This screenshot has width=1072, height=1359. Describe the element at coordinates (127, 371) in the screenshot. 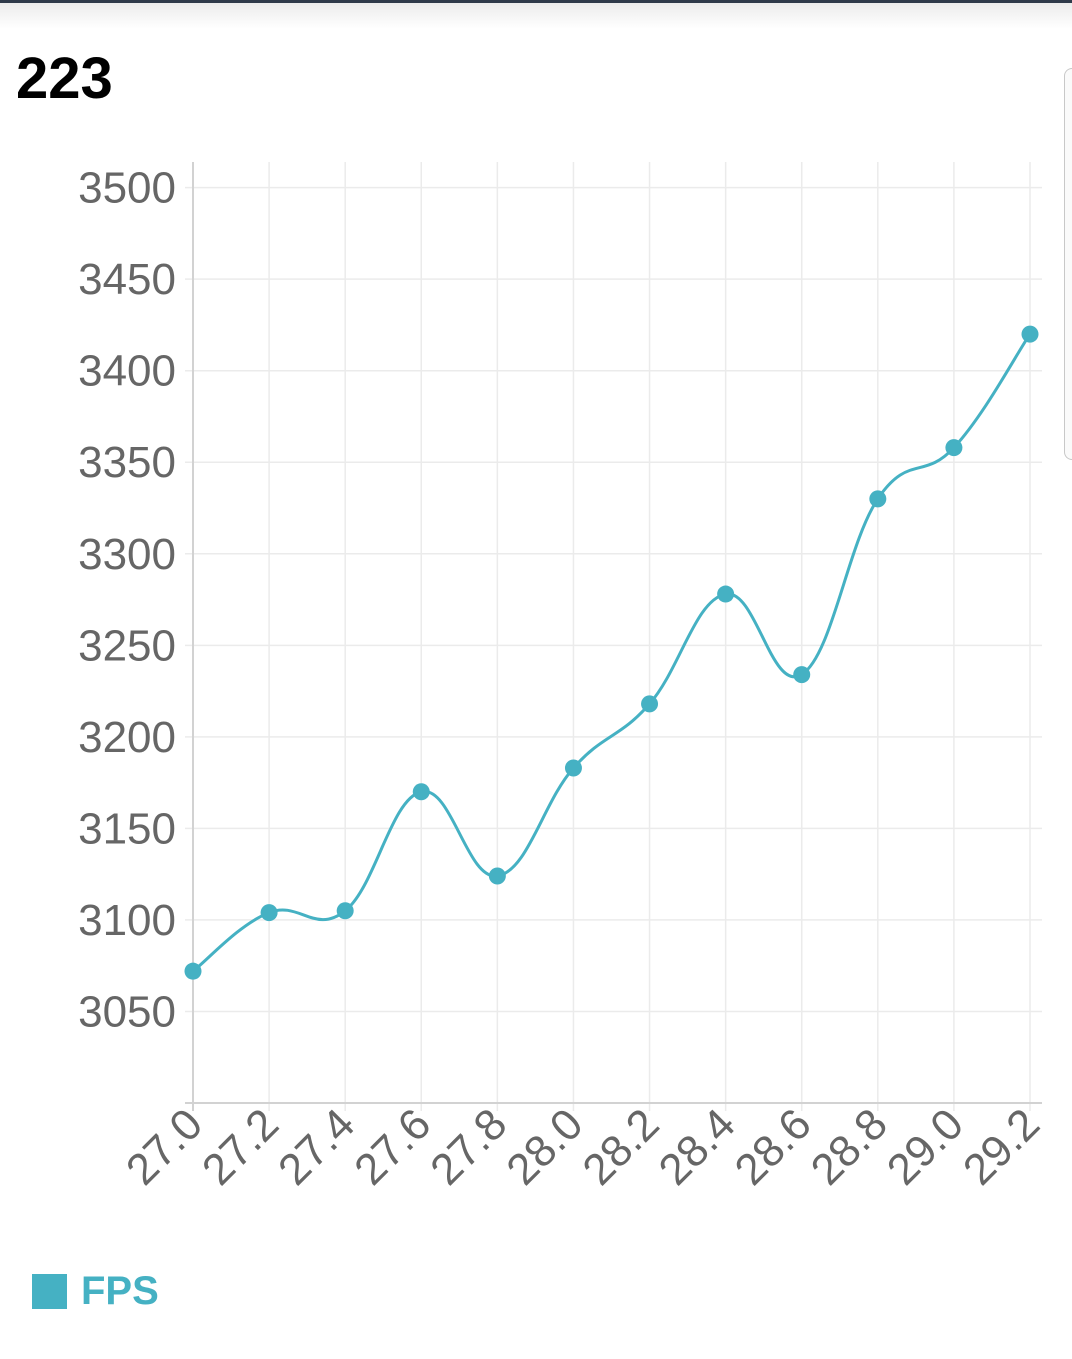

I see `y-tick-label: 3400` at that location.